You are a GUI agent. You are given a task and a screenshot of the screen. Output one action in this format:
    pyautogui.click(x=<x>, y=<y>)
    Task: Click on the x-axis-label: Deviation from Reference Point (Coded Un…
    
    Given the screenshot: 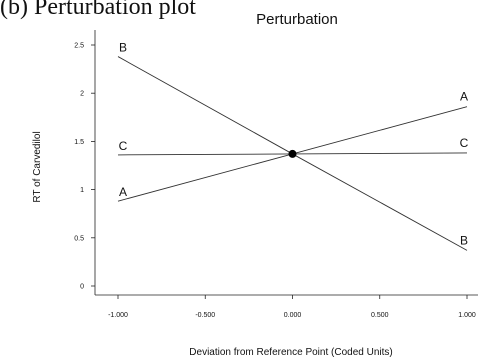 What is the action you would take?
    pyautogui.click(x=290, y=352)
    